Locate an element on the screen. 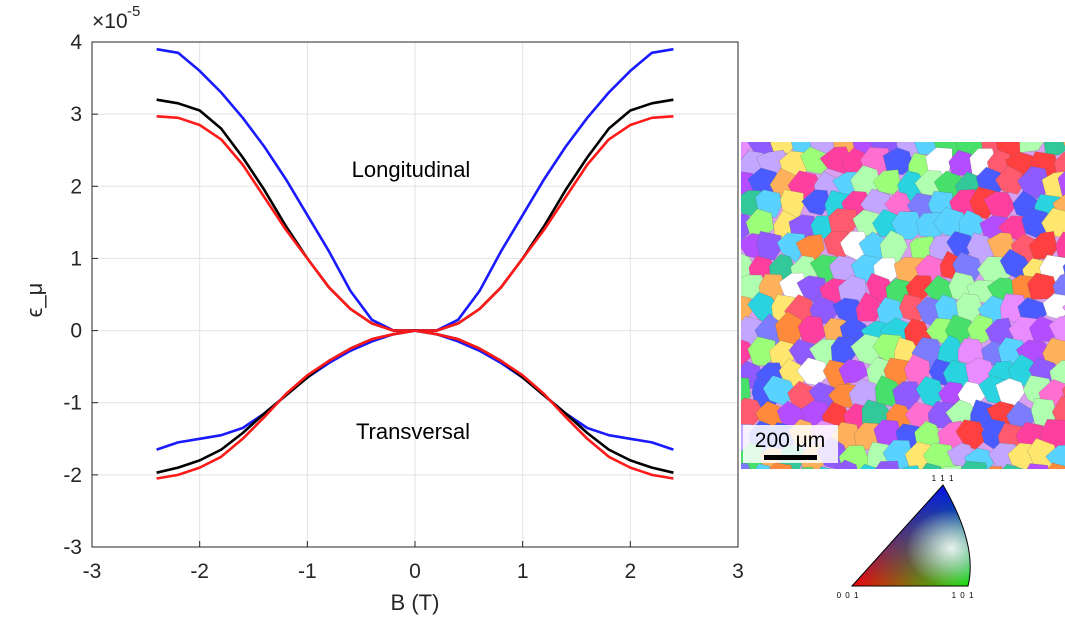 The width and height of the screenshot is (1065, 623). ipf-label-001: 0 0 1 is located at coordinates (848, 595).